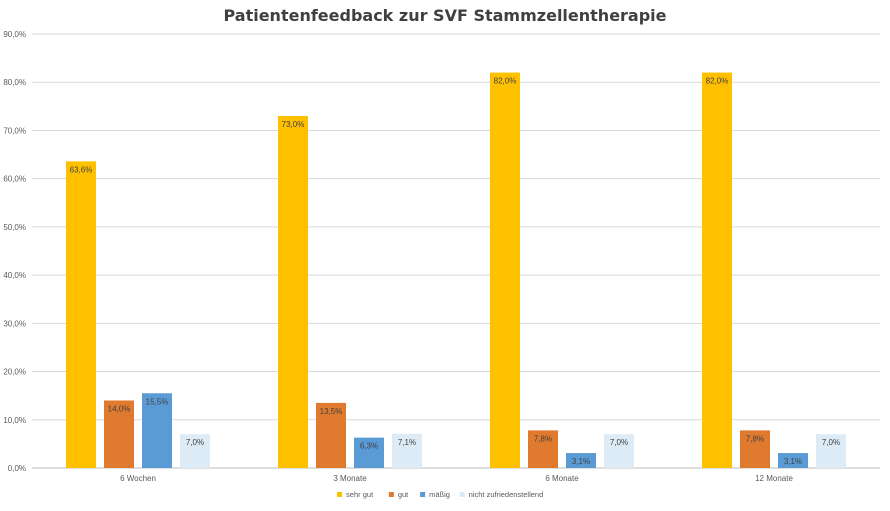 The width and height of the screenshot is (890, 511). I want to click on legend-label: mäßig, so click(439, 494).